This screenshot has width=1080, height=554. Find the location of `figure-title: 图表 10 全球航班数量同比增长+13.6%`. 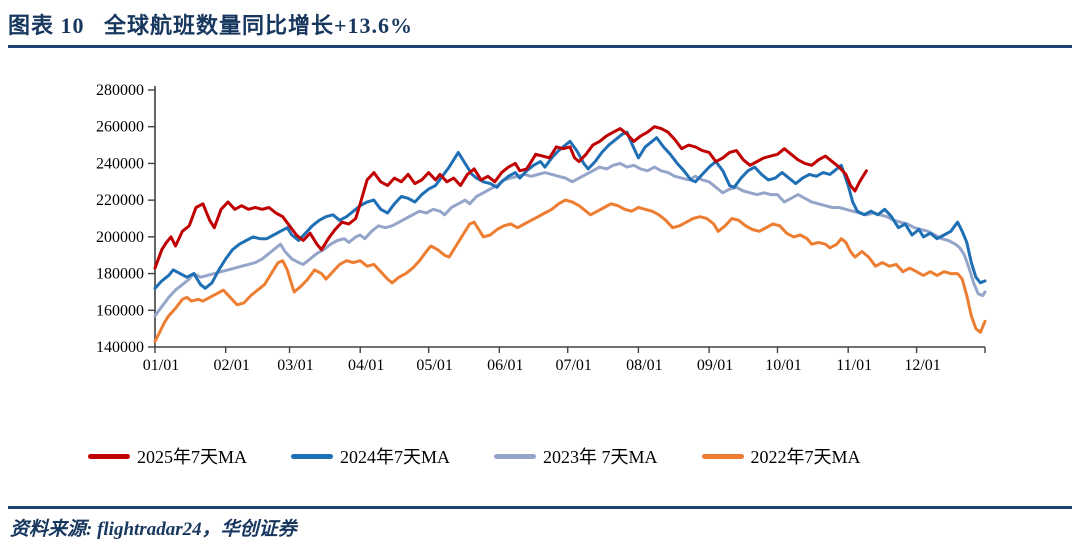

figure-title: 图表 10 全球航班数量同比增长+13.6% is located at coordinates (211, 25).